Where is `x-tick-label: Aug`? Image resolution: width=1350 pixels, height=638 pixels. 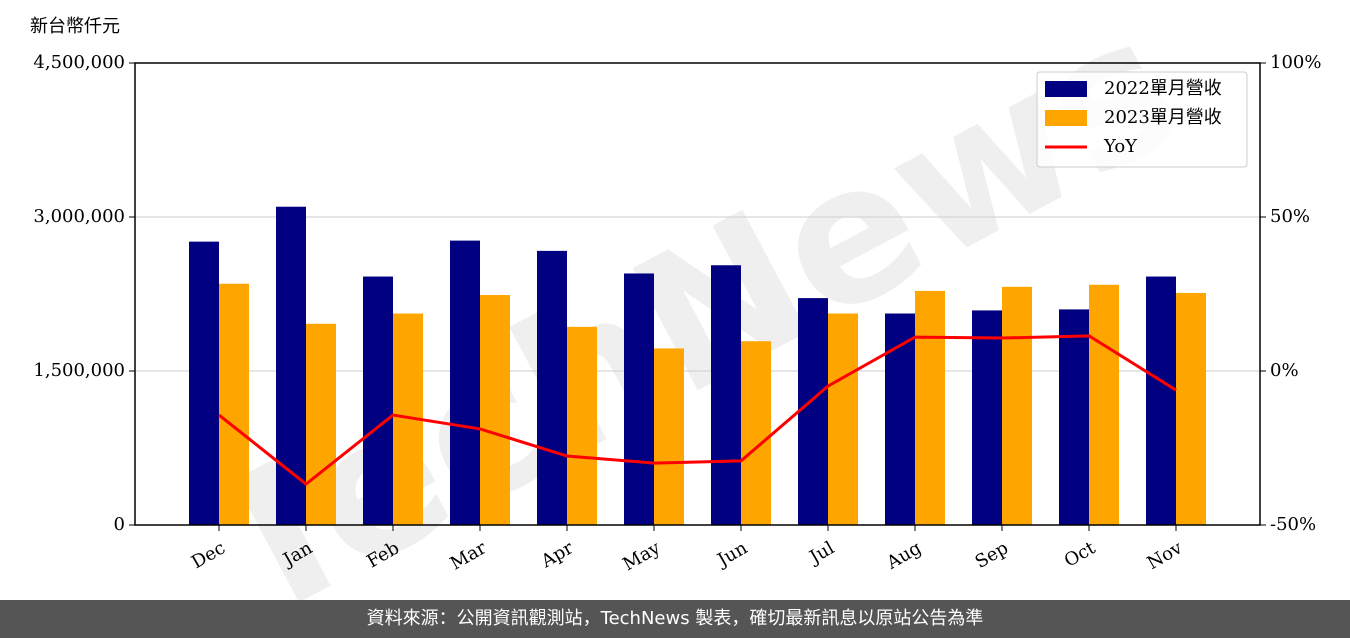 x-tick-label: Aug is located at coordinates (903, 555).